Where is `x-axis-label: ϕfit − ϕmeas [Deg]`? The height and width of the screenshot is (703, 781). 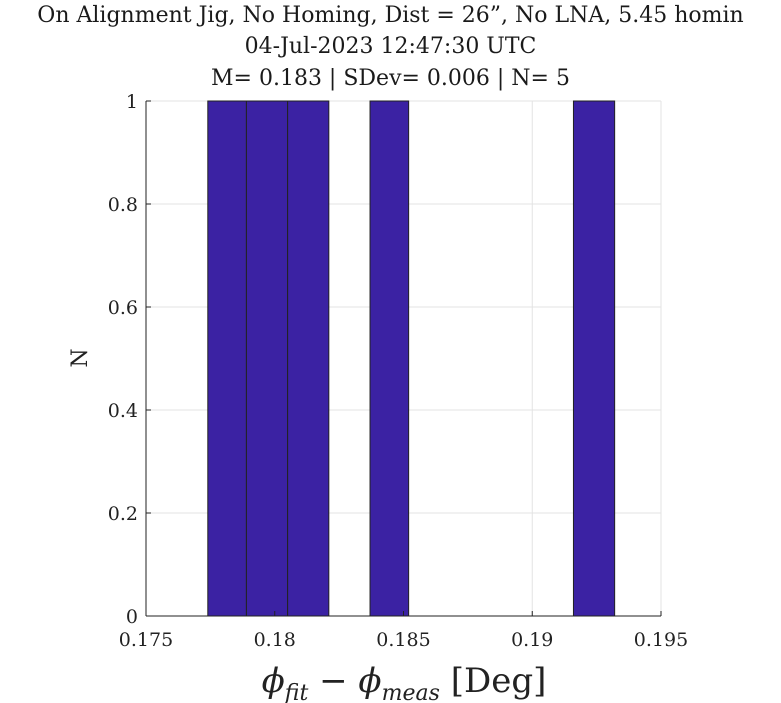
x-axis-label: ϕfit − ϕmeas [Deg] is located at coordinates (404, 682).